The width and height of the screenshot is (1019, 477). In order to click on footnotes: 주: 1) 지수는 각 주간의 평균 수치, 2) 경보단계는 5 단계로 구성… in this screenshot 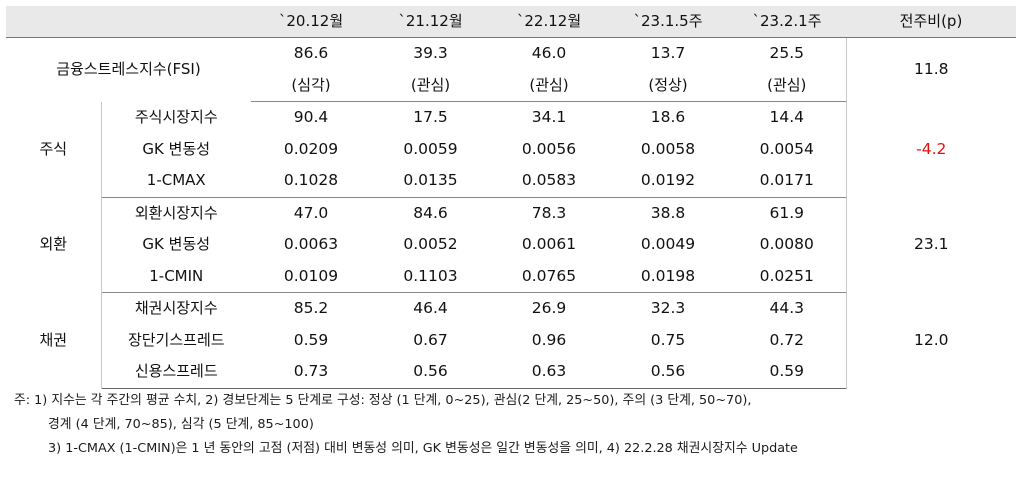, I will do `click(406, 425)`.